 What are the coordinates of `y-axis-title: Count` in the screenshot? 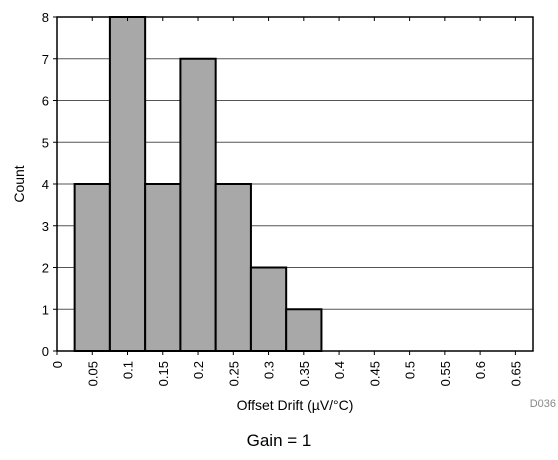 It's located at (19, 183).